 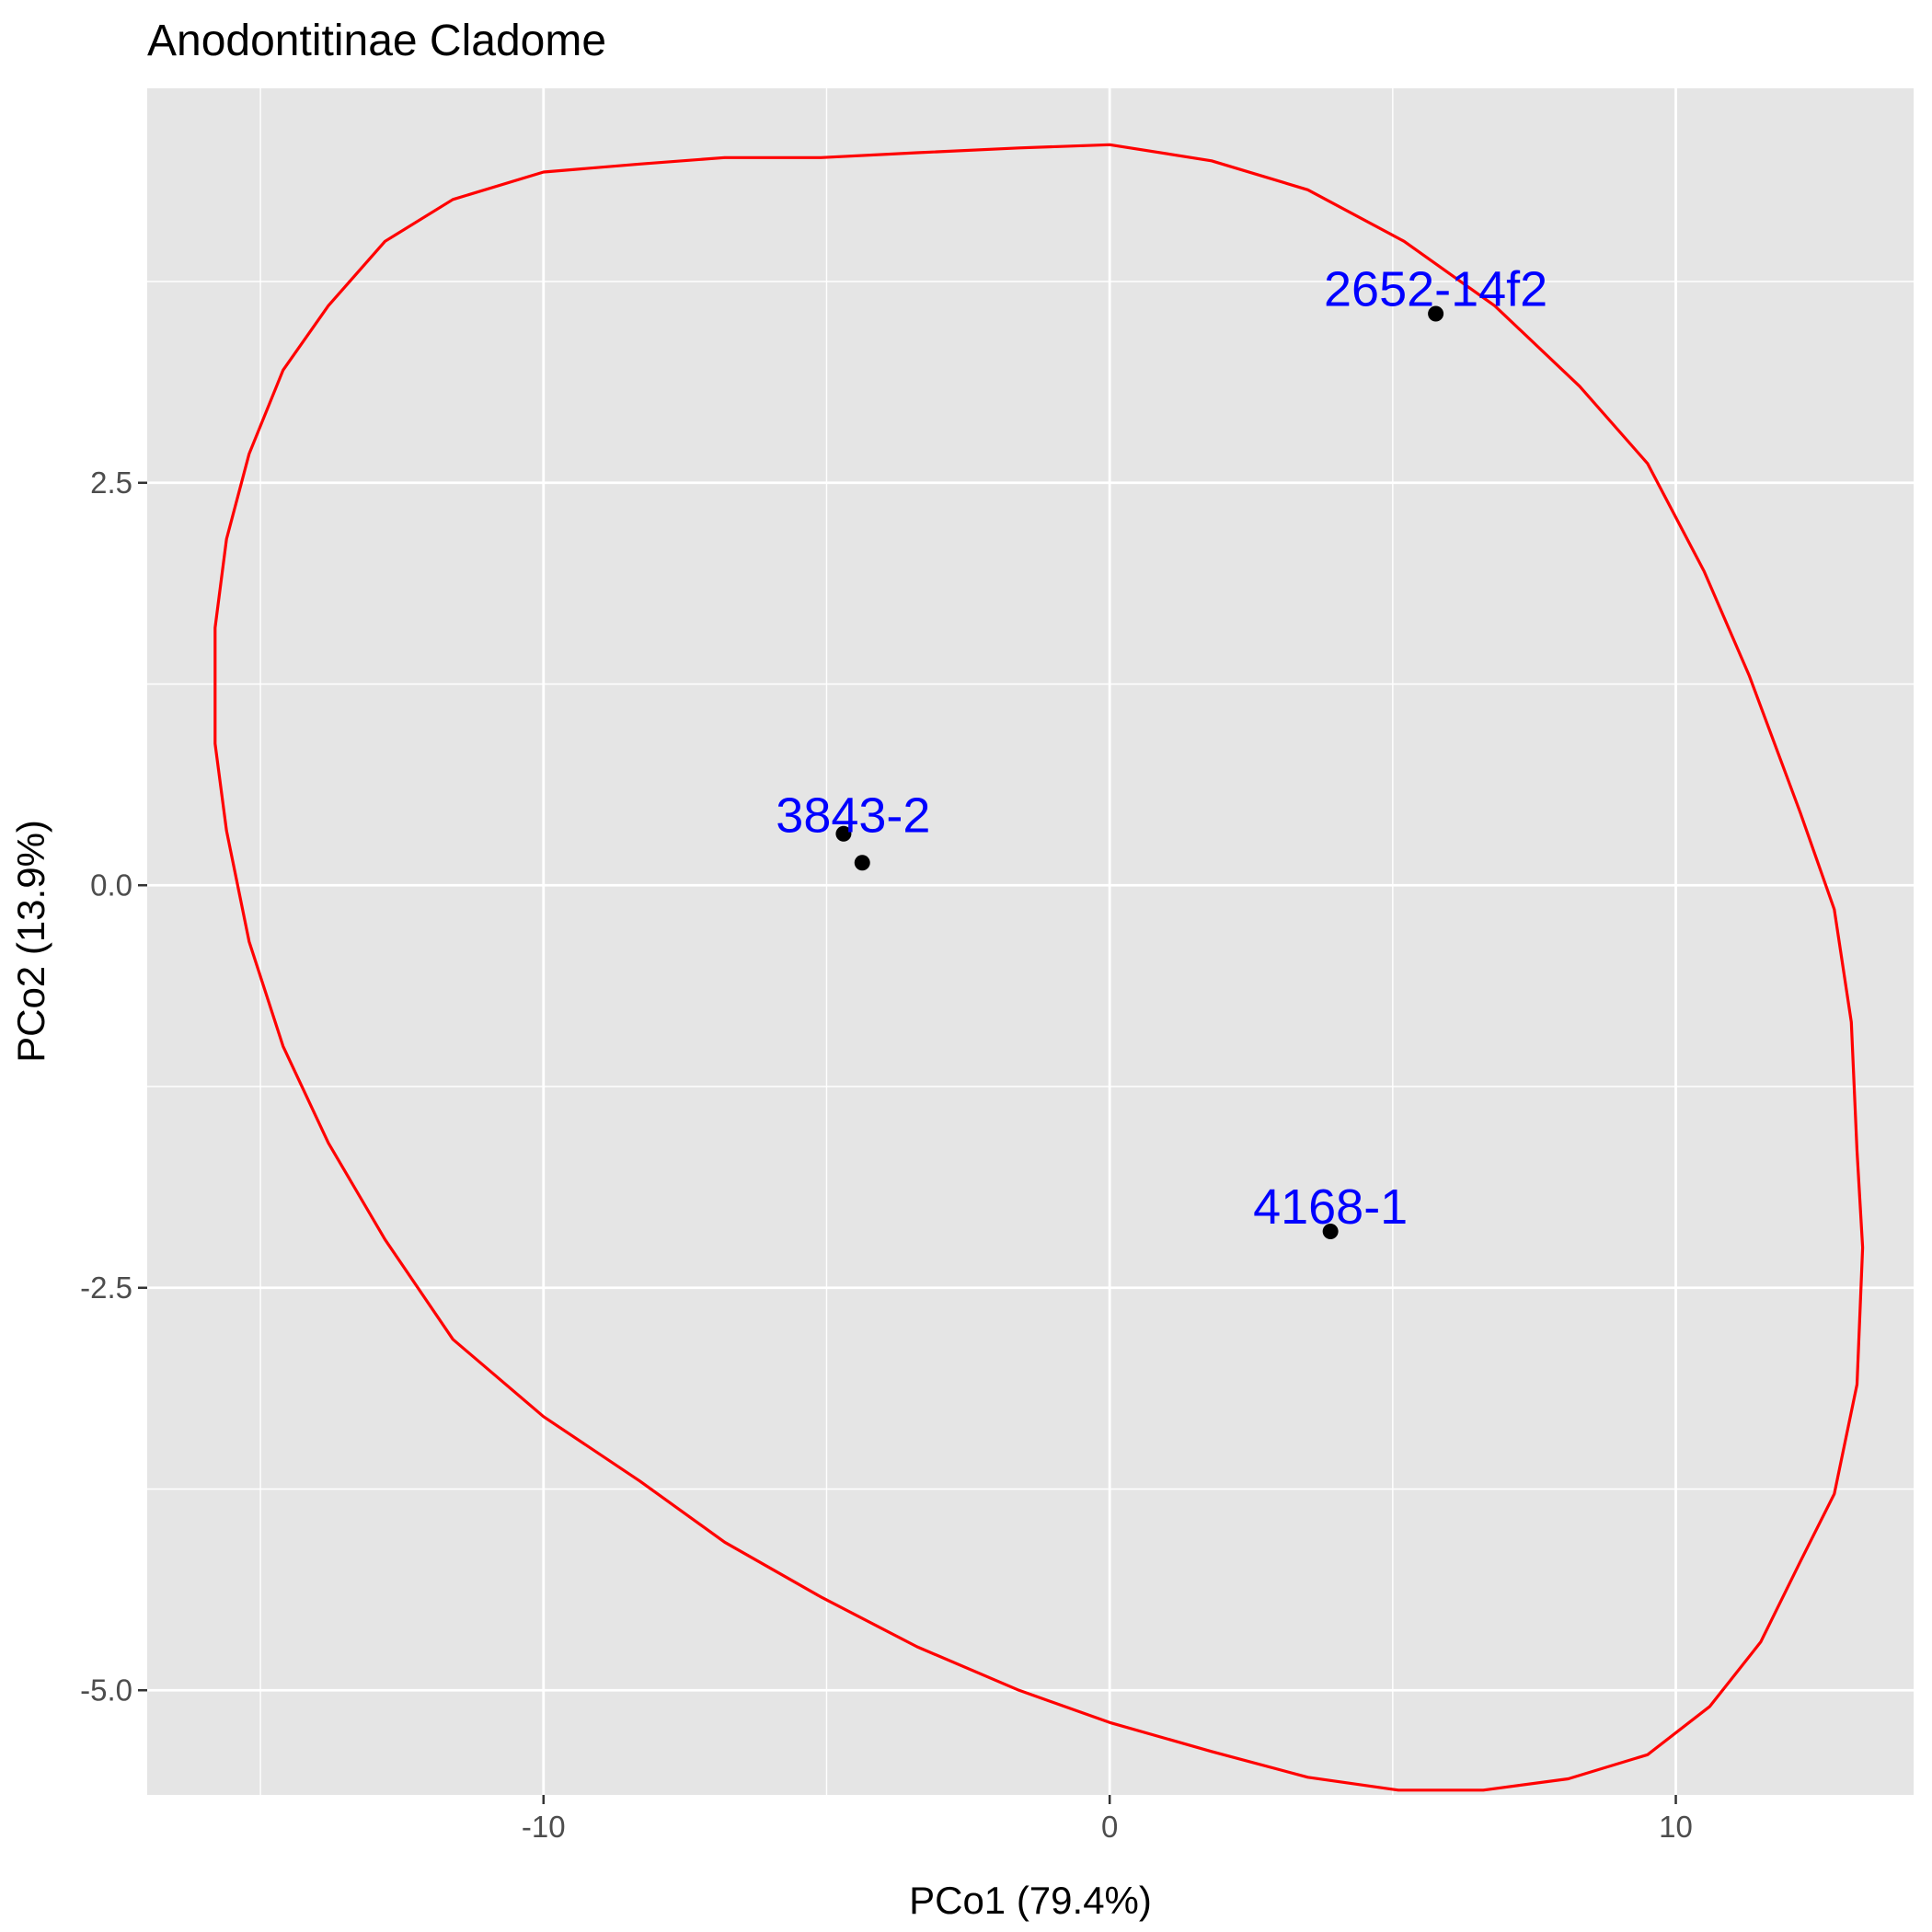 I want to click on y-tick-label: 2.5, so click(x=111, y=483).